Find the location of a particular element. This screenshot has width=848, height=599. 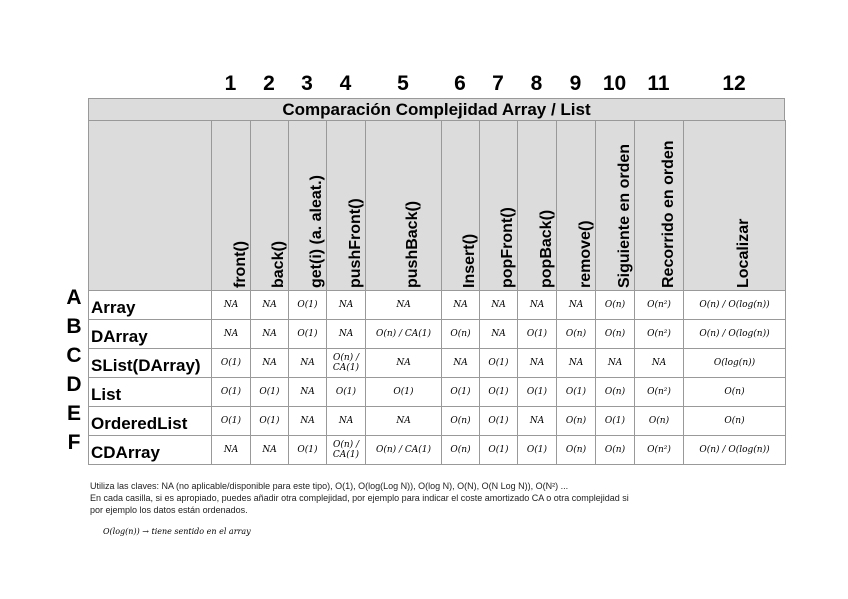

row-name: CDArray is located at coordinates (150, 450).